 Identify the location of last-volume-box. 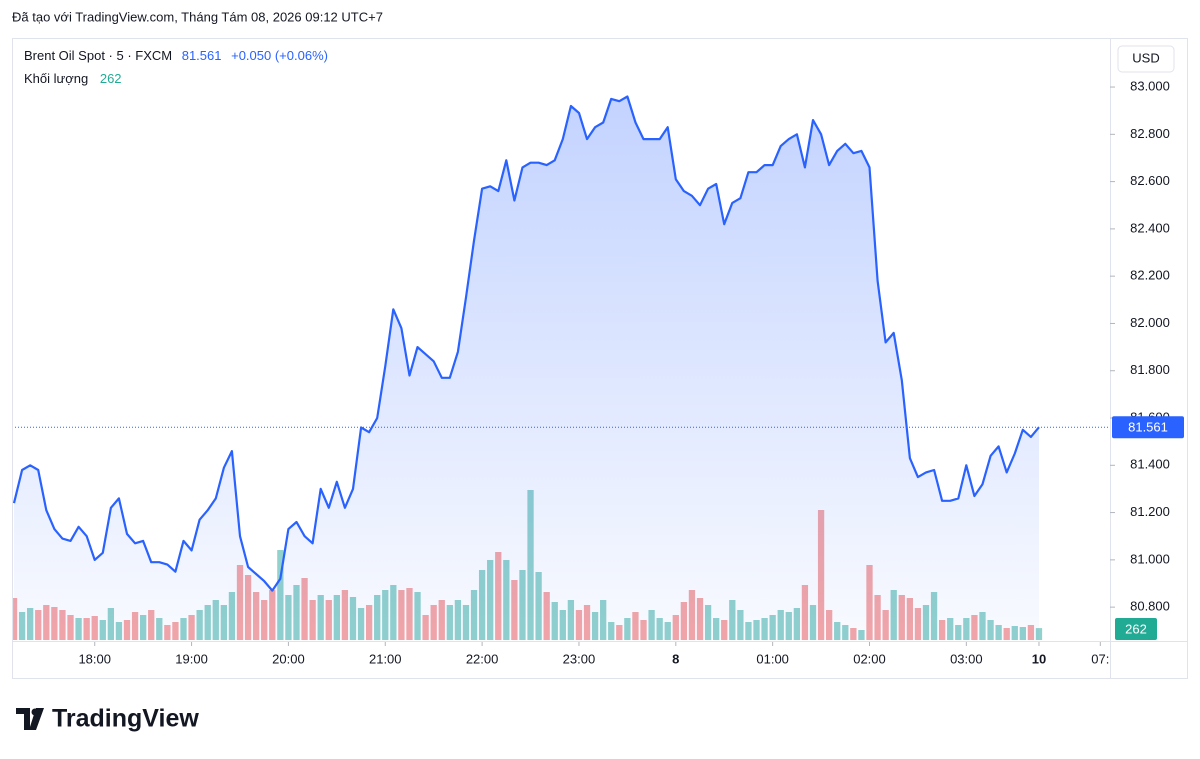
(1136, 629).